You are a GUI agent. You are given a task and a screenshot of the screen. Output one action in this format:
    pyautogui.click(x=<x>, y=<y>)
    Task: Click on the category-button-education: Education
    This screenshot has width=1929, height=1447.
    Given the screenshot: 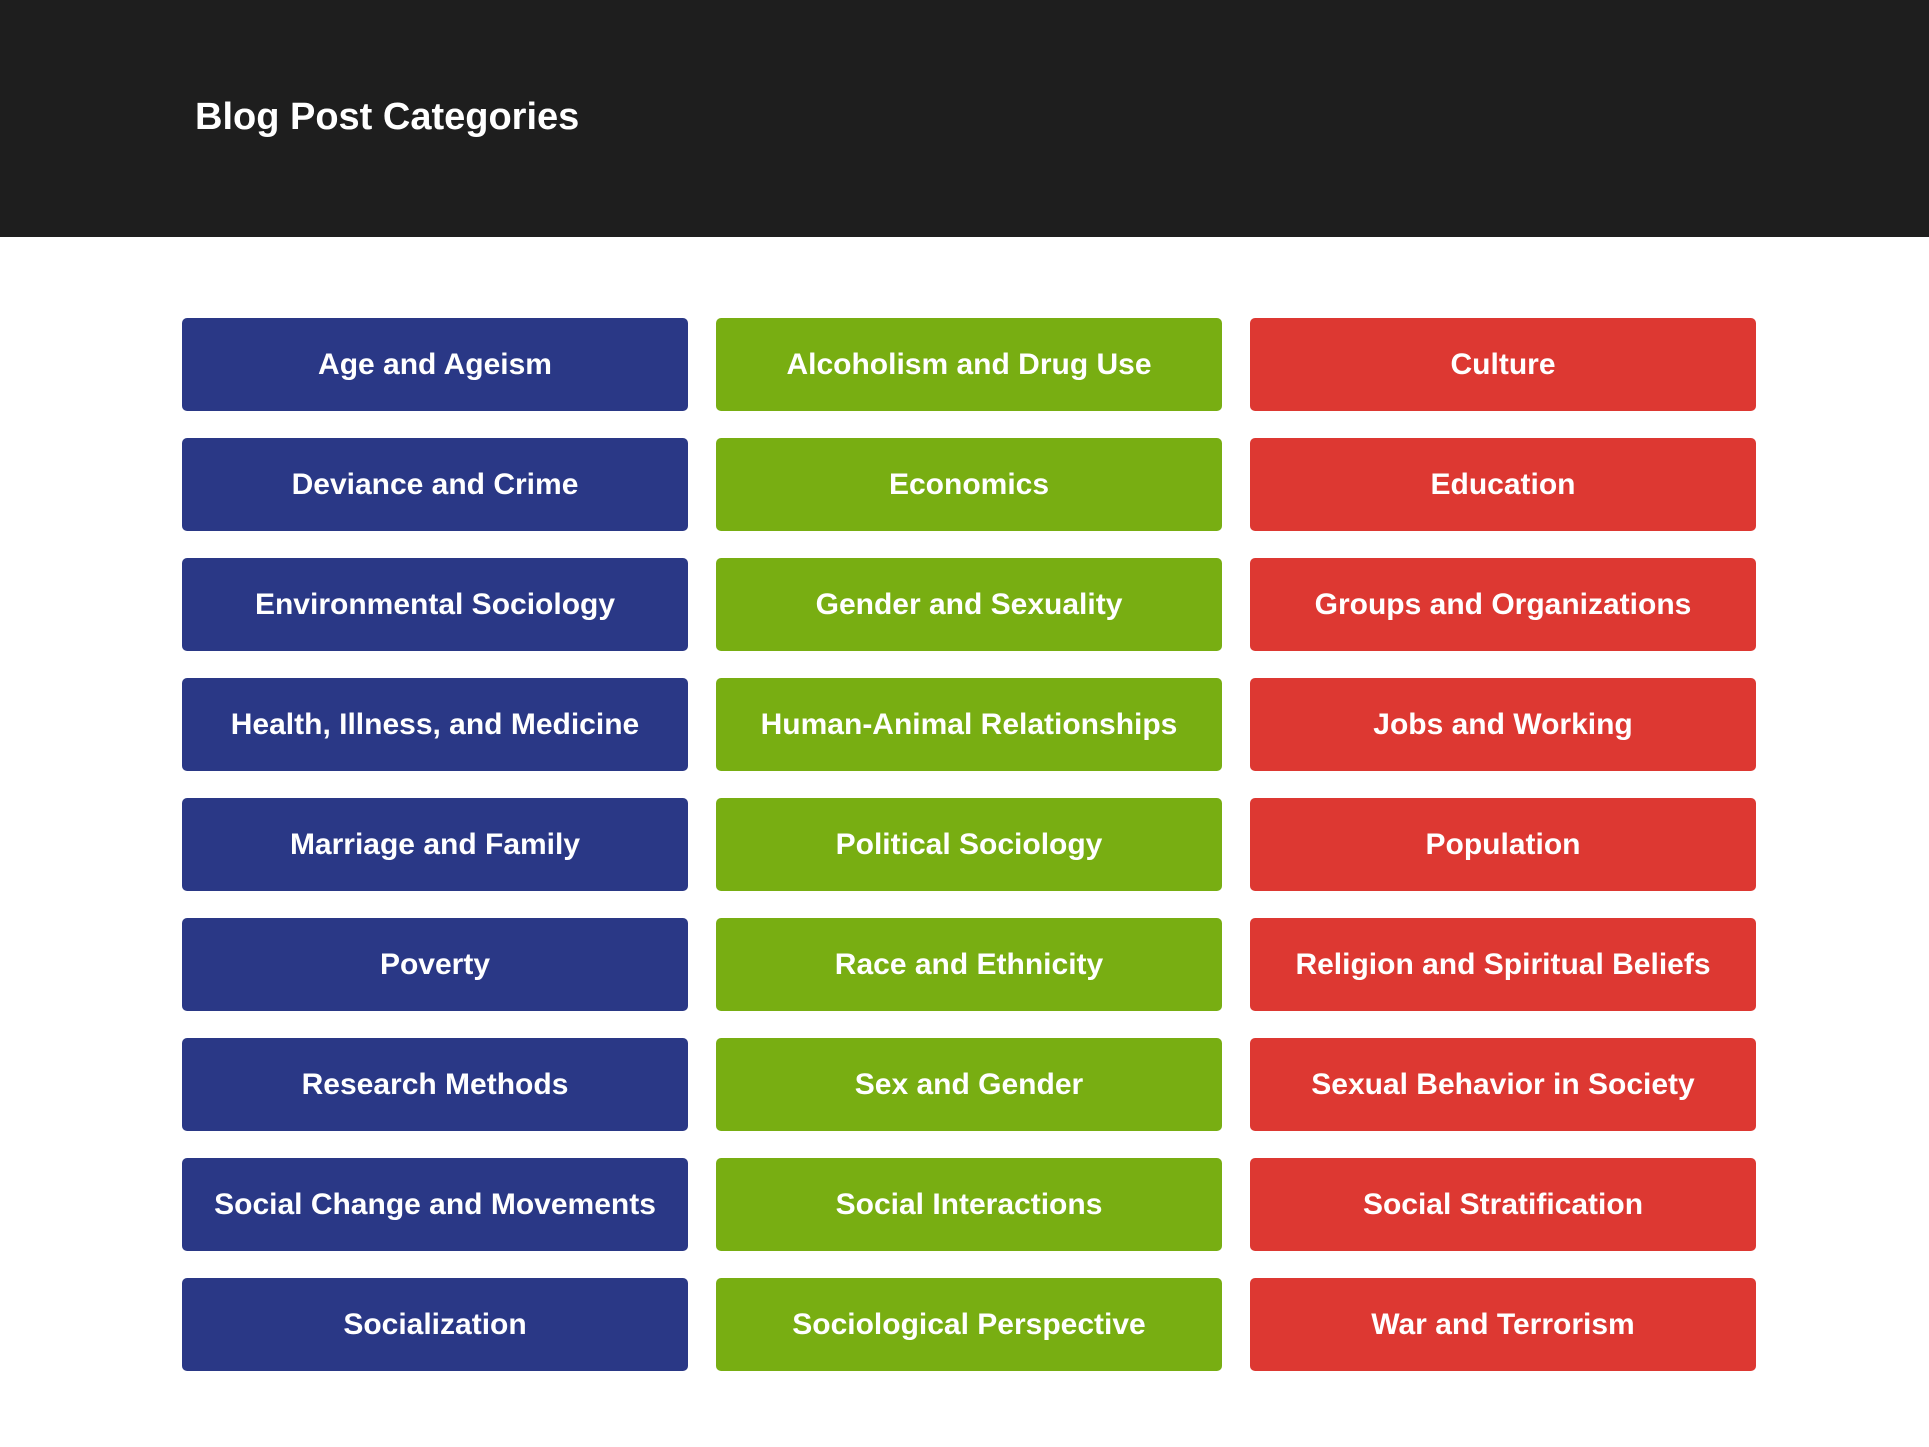 What is the action you would take?
    pyautogui.click(x=1503, y=484)
    